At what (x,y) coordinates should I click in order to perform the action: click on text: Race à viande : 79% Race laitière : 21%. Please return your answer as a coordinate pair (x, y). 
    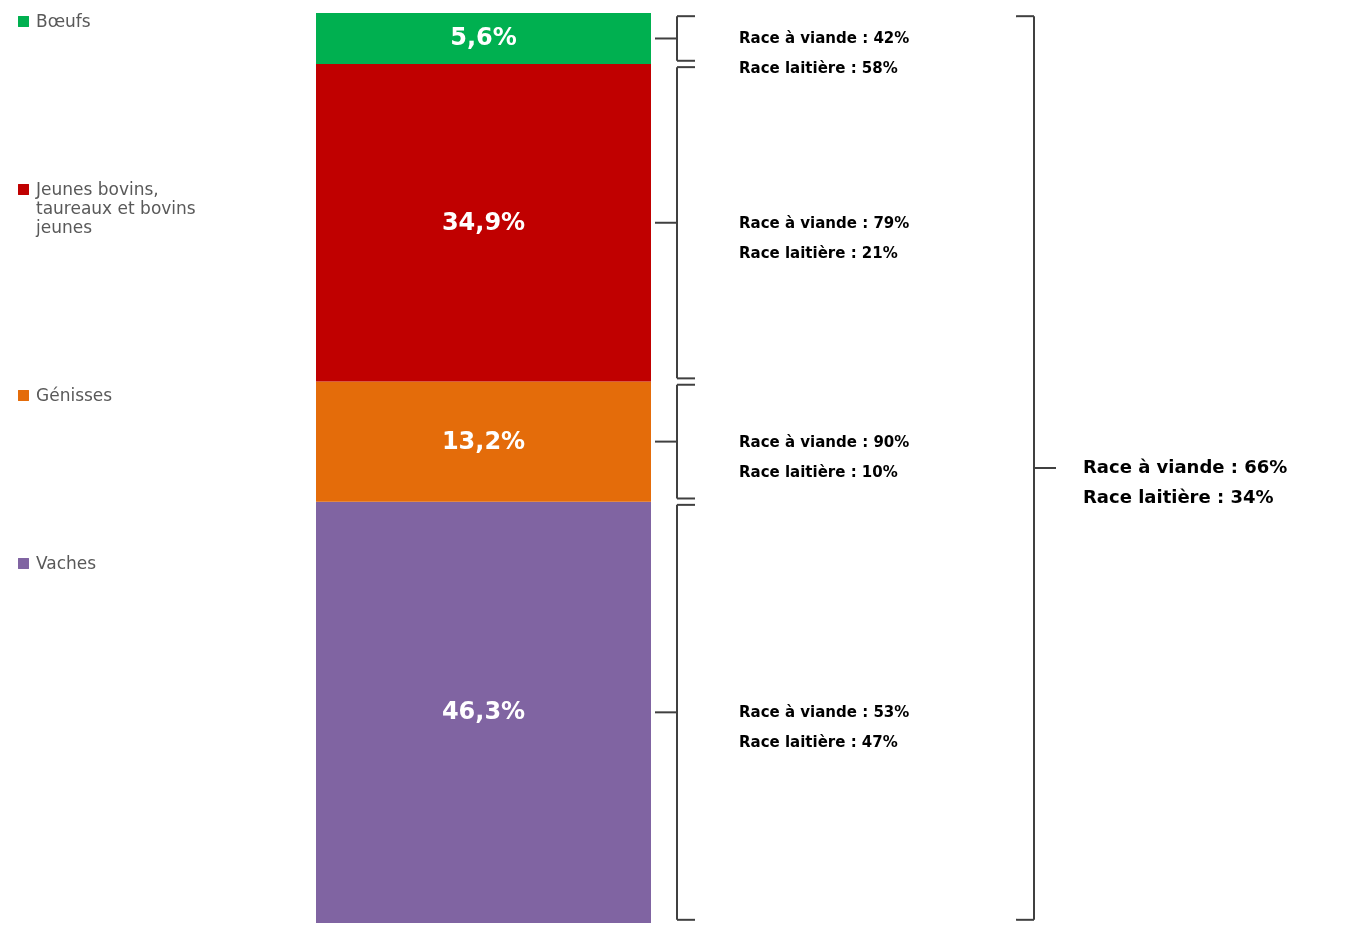
    Looking at the image, I should click on (824, 237).